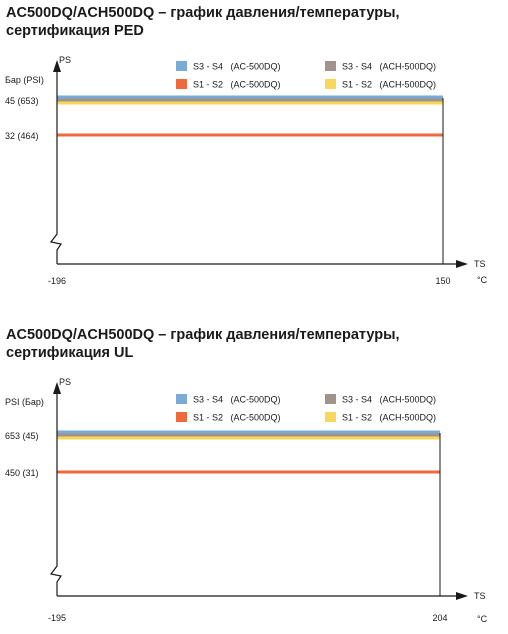 This screenshot has width=508, height=634. Describe the element at coordinates (24, 80) in the screenshot. I see `ped-y-axis-units: Бар (PSI)` at that location.